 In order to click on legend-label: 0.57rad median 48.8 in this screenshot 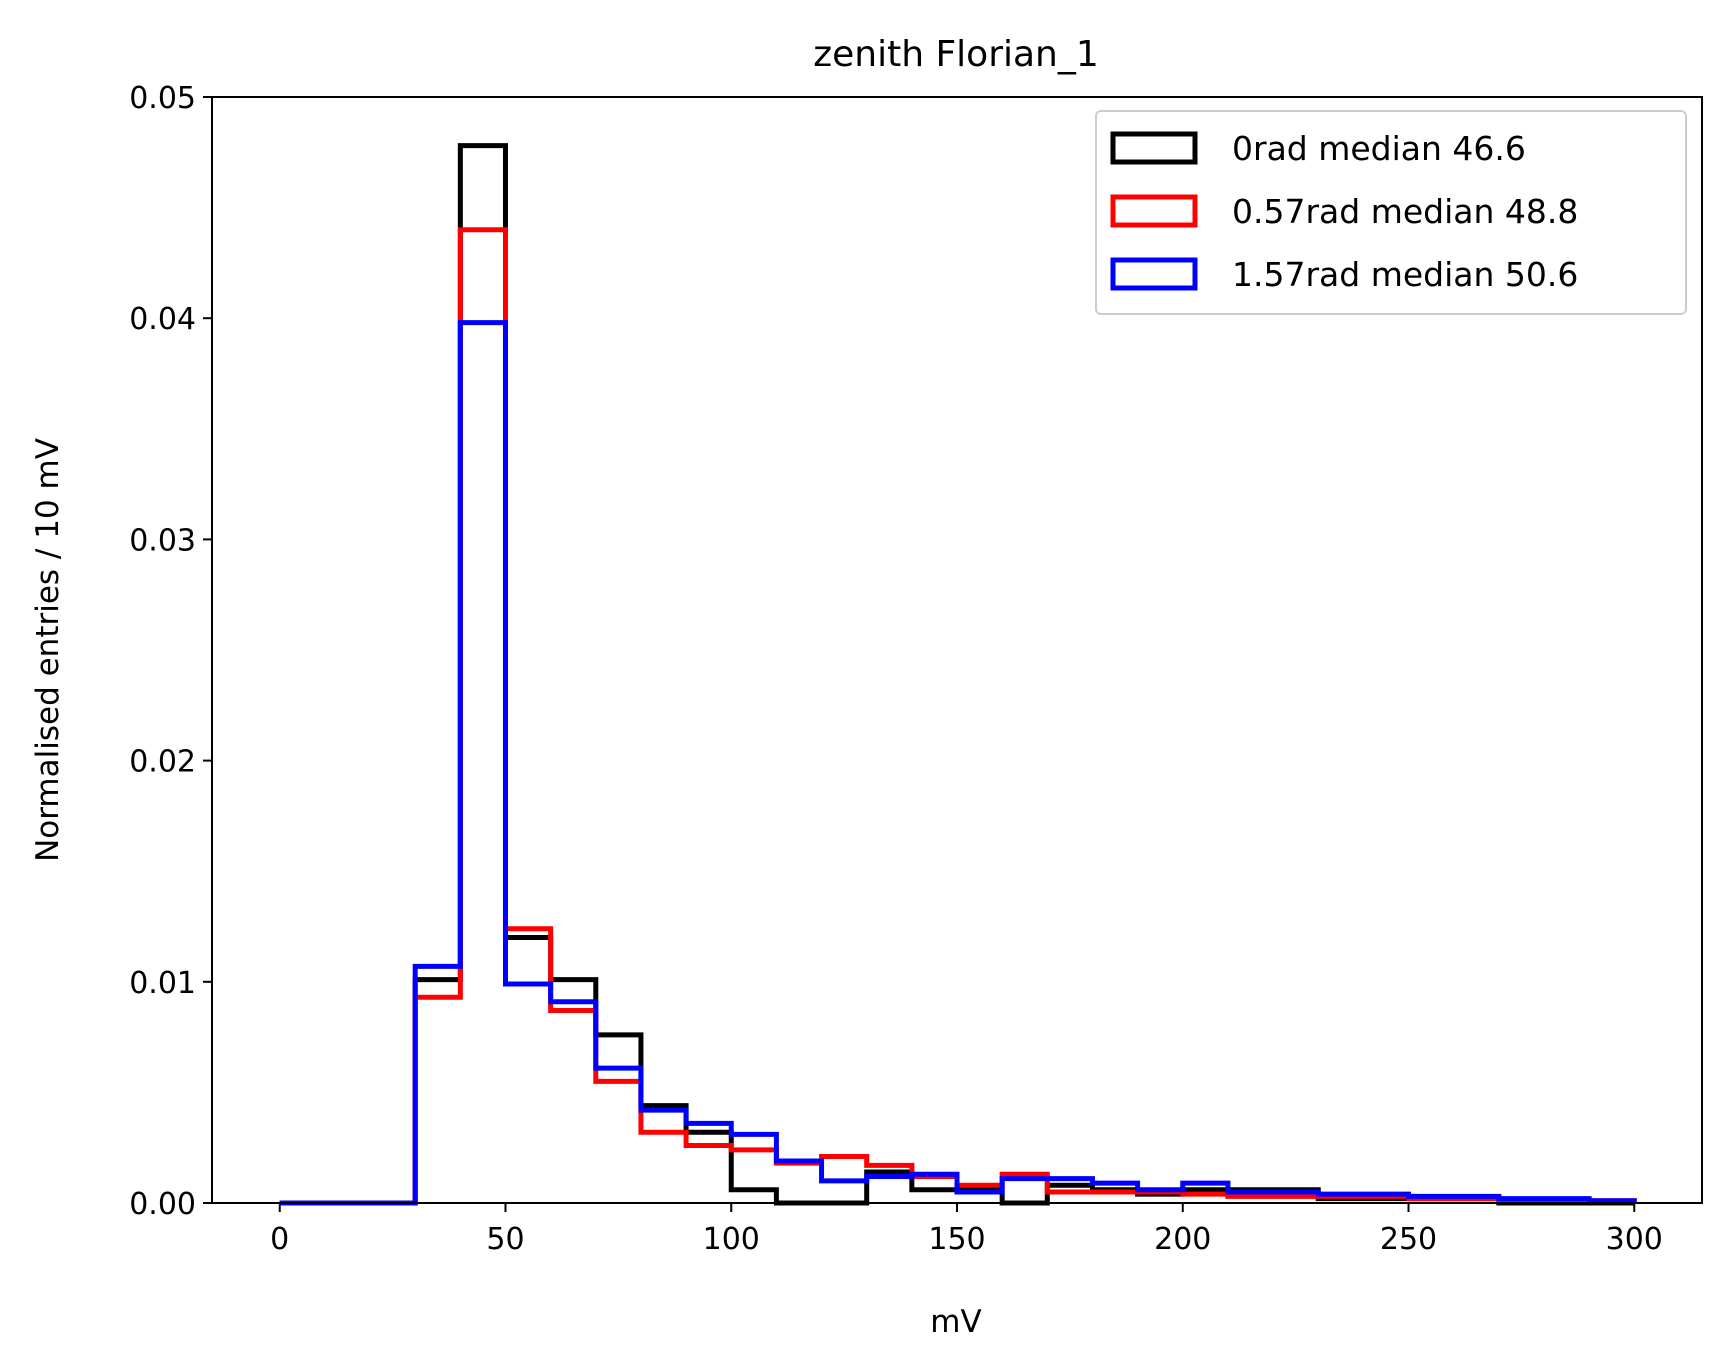, I will do `click(1405, 211)`.